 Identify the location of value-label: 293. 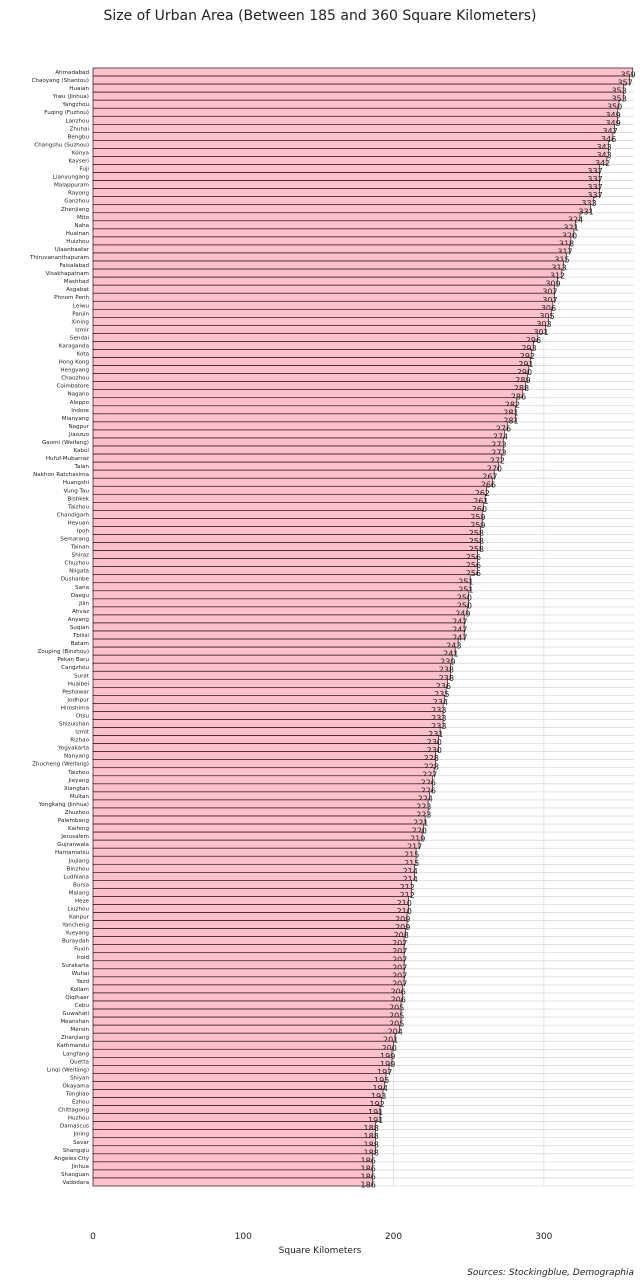
(528, 348).